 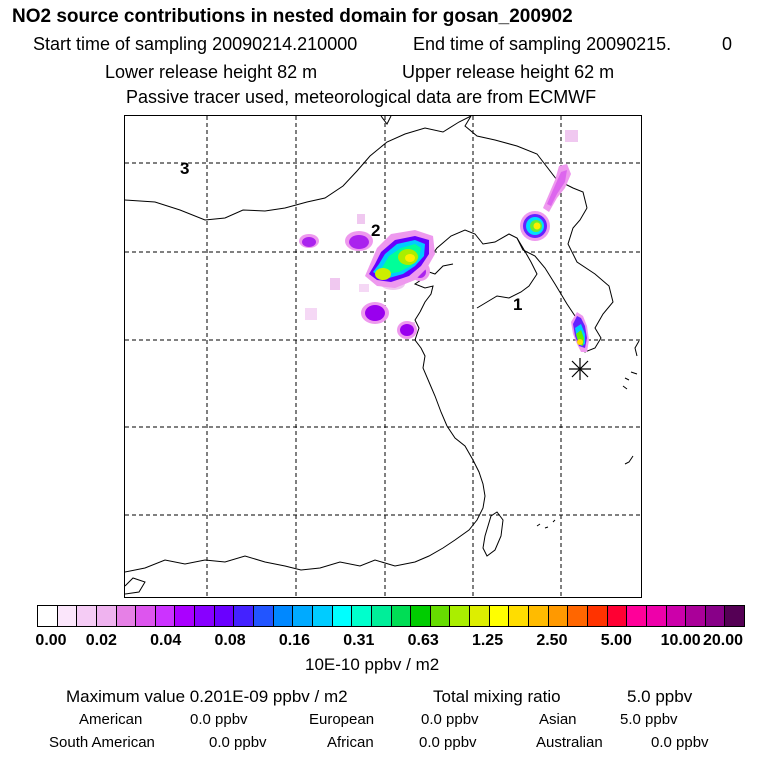 What do you see at coordinates (294, 640) in the screenshot?
I see `colorbar-tick-label: 0.16` at bounding box center [294, 640].